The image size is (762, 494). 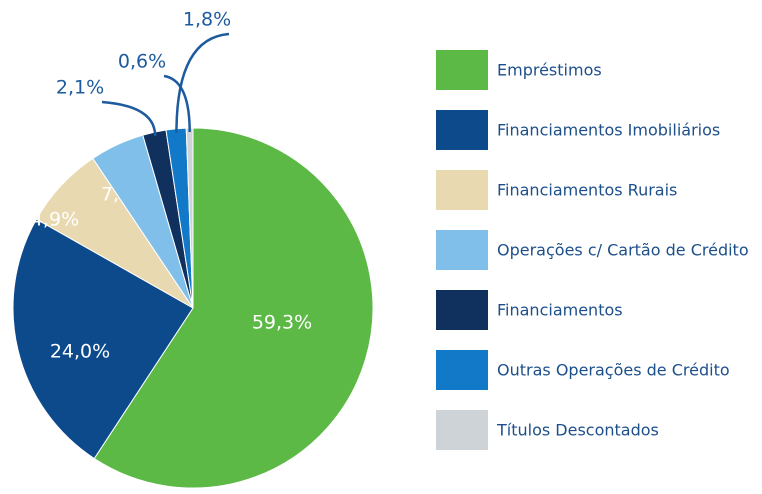 I want to click on pie-slice, so click(x=103, y=339).